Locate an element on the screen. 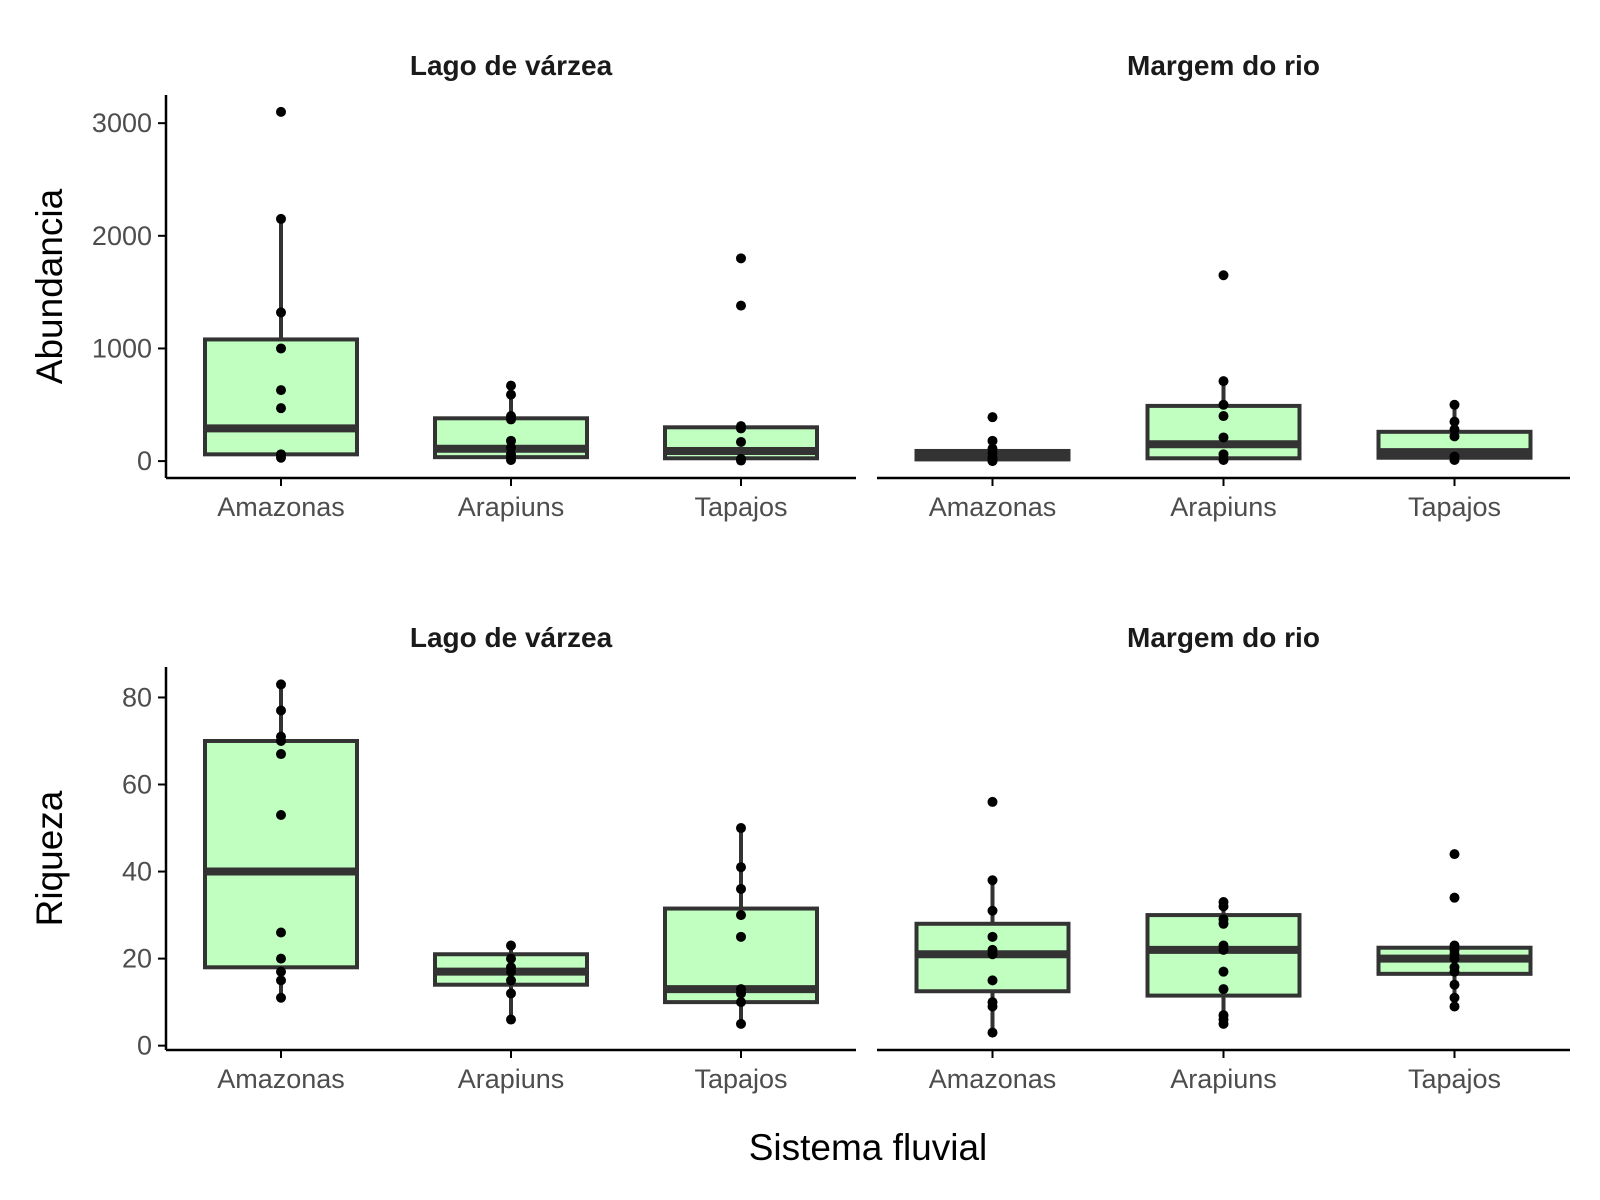  y-tick-label: 2000 is located at coordinates (122, 236).